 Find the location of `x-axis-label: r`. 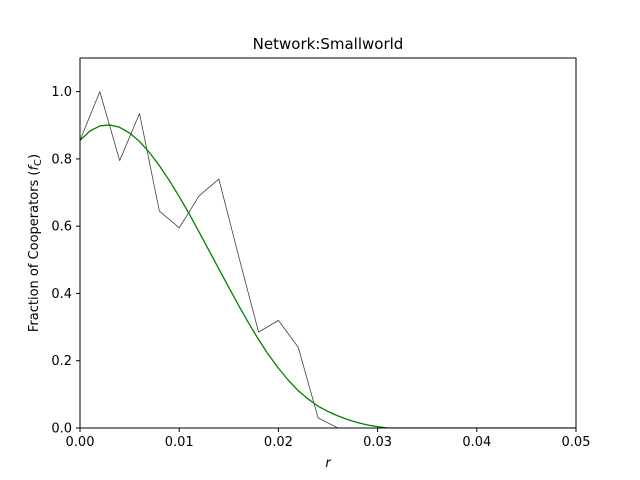

x-axis-label: r is located at coordinates (328, 463).